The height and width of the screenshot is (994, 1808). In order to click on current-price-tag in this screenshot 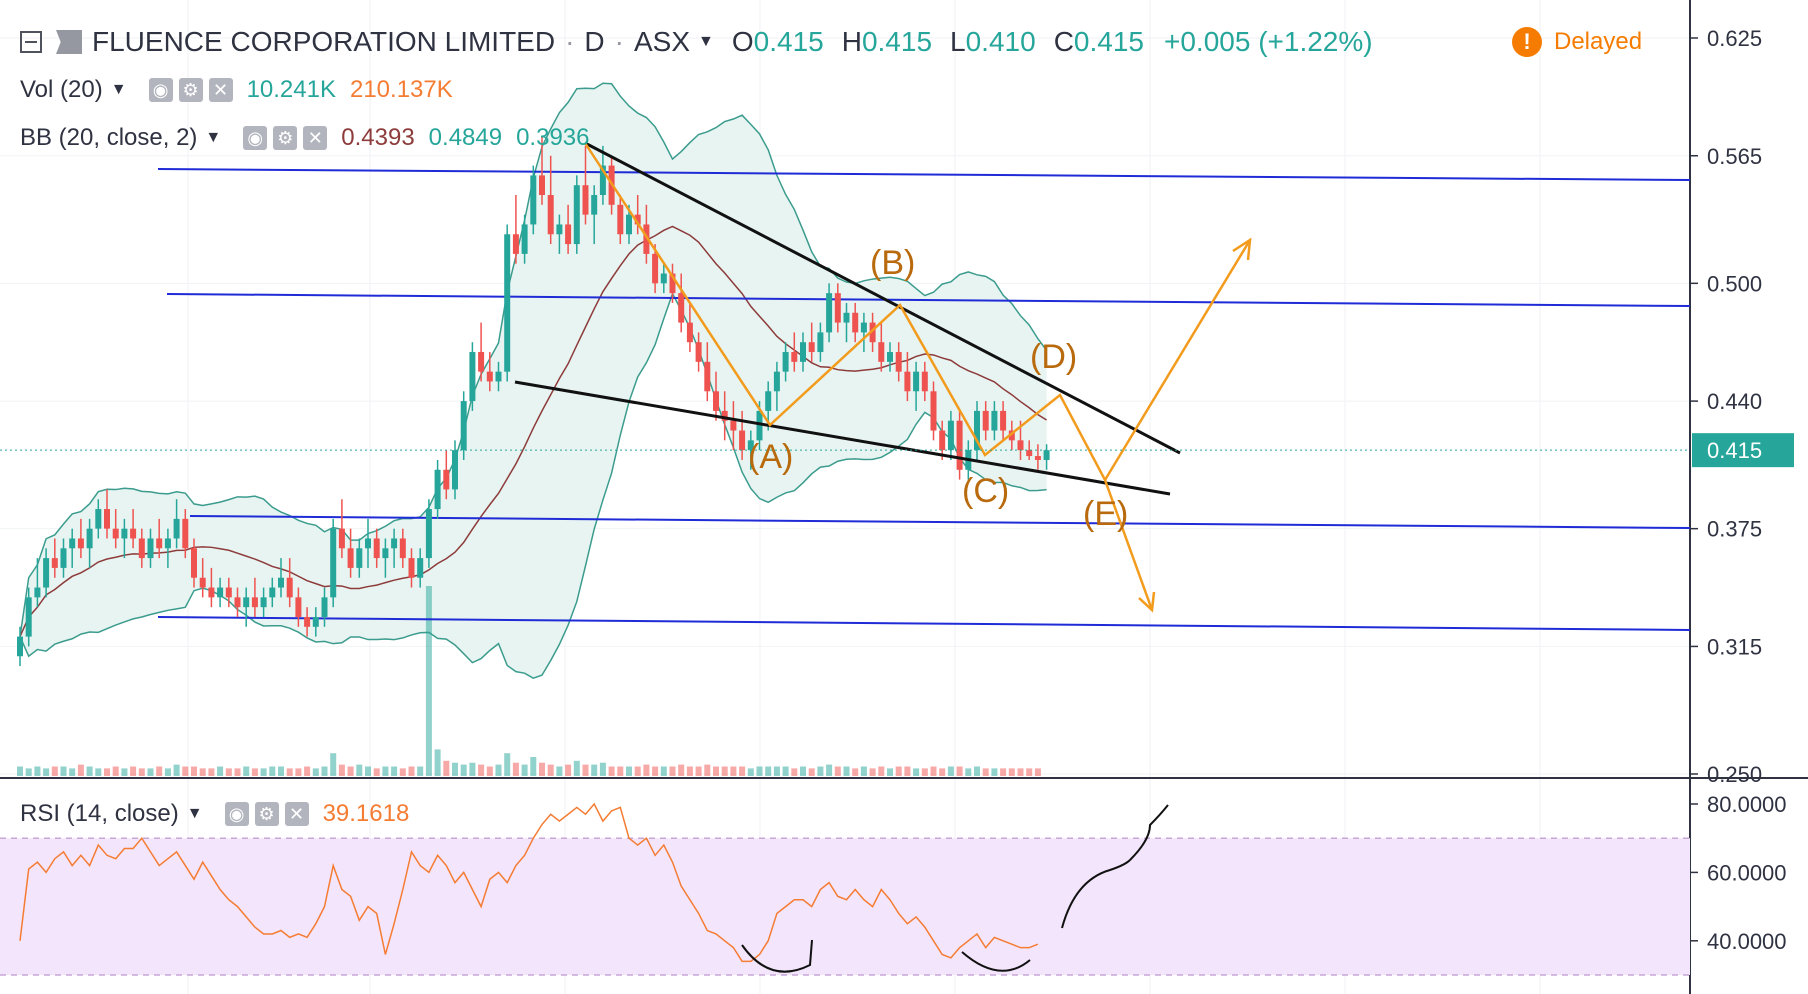, I will do `click(1743, 450)`.